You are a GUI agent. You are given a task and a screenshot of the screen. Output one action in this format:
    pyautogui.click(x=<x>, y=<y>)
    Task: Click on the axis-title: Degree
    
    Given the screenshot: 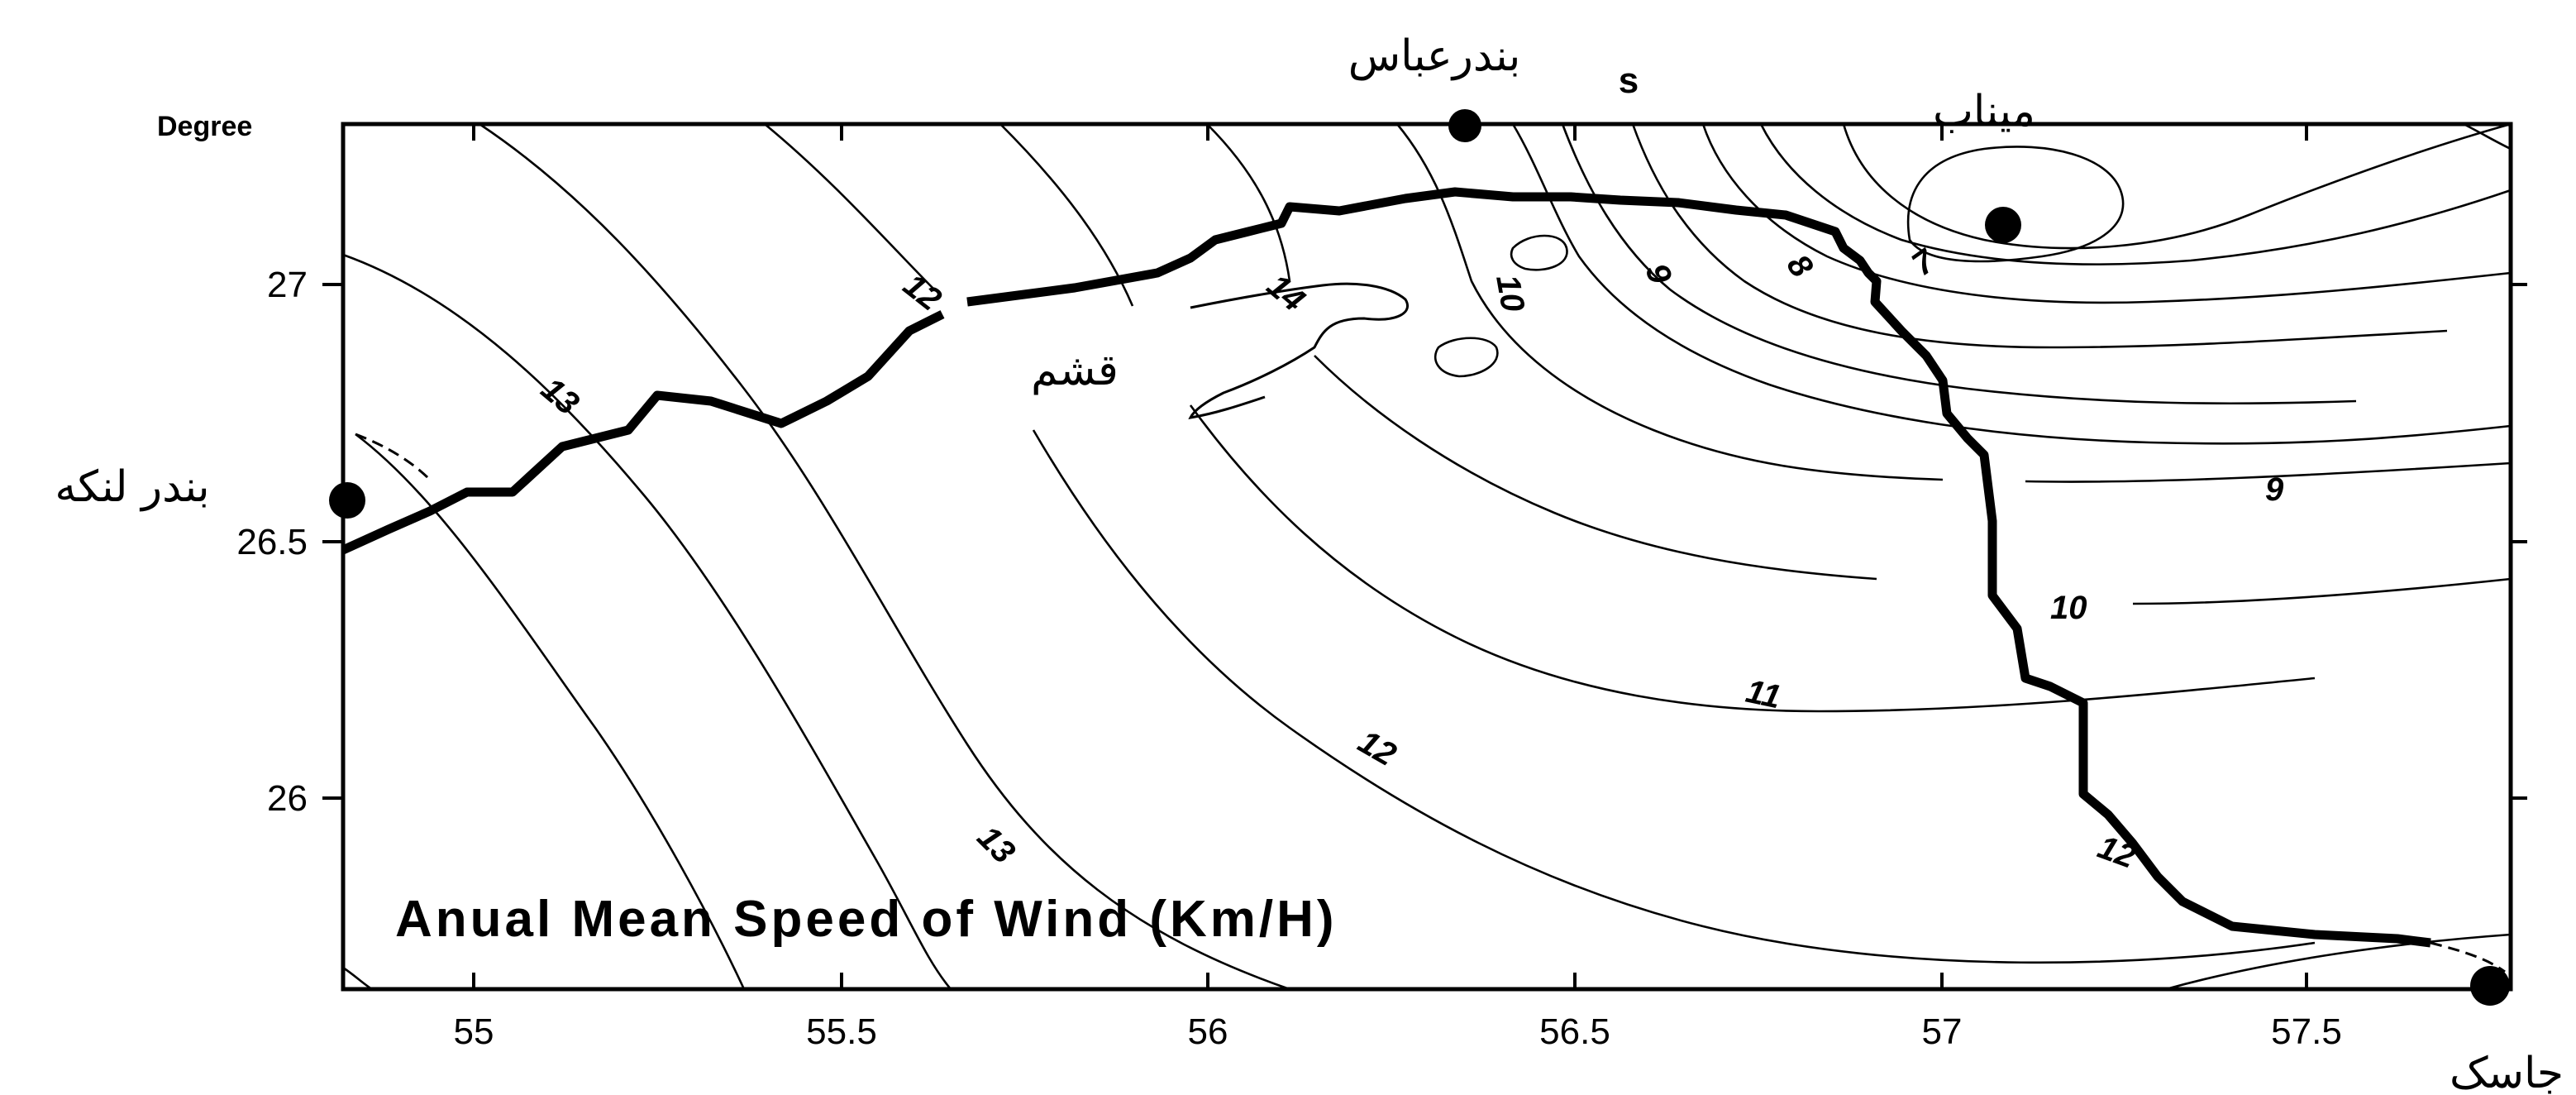 What is the action you would take?
    pyautogui.click(x=204, y=126)
    